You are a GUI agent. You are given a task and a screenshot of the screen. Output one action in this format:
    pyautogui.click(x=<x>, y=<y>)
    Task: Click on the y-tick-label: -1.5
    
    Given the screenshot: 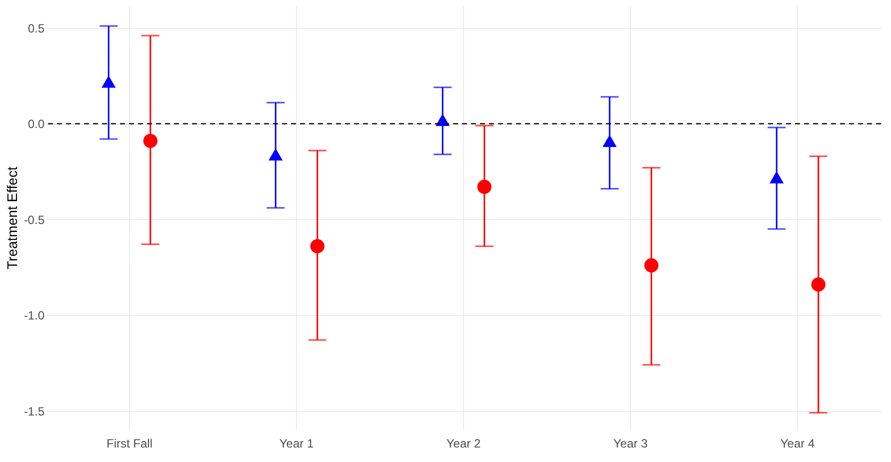 What is the action you would take?
    pyautogui.click(x=34, y=411)
    